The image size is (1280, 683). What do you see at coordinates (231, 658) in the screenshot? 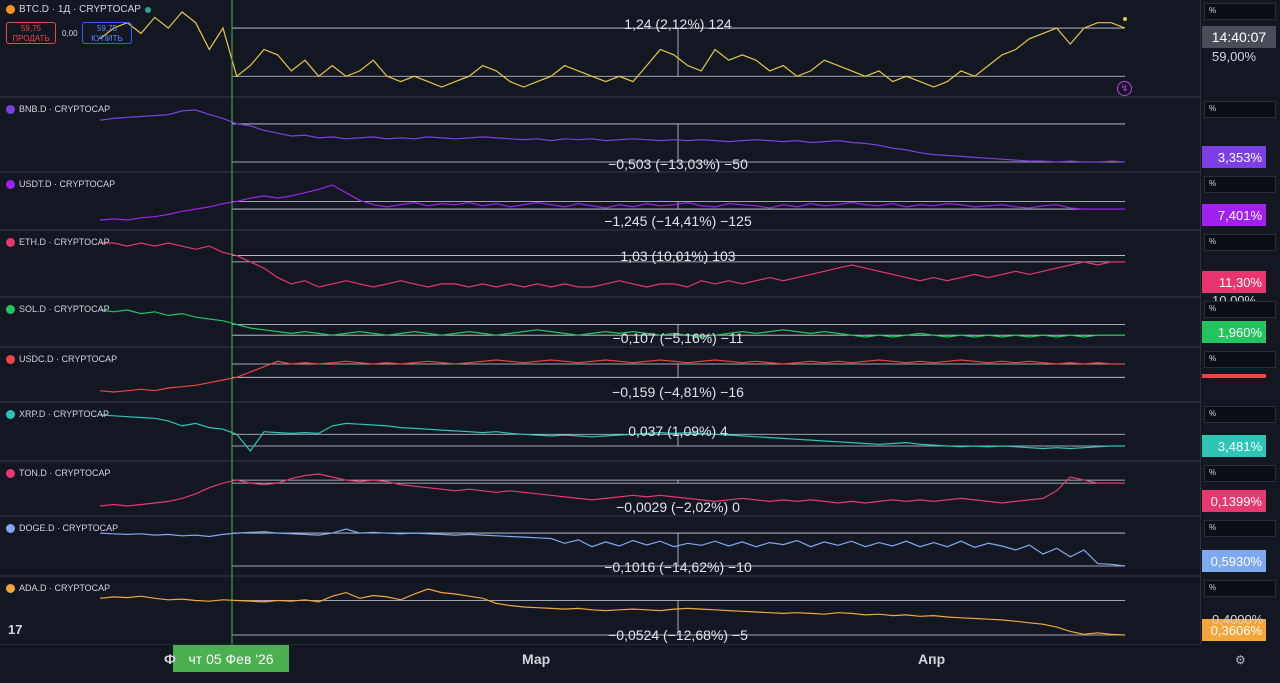
I see `cursor-date-label: чт 05 Фев '26` at bounding box center [231, 658].